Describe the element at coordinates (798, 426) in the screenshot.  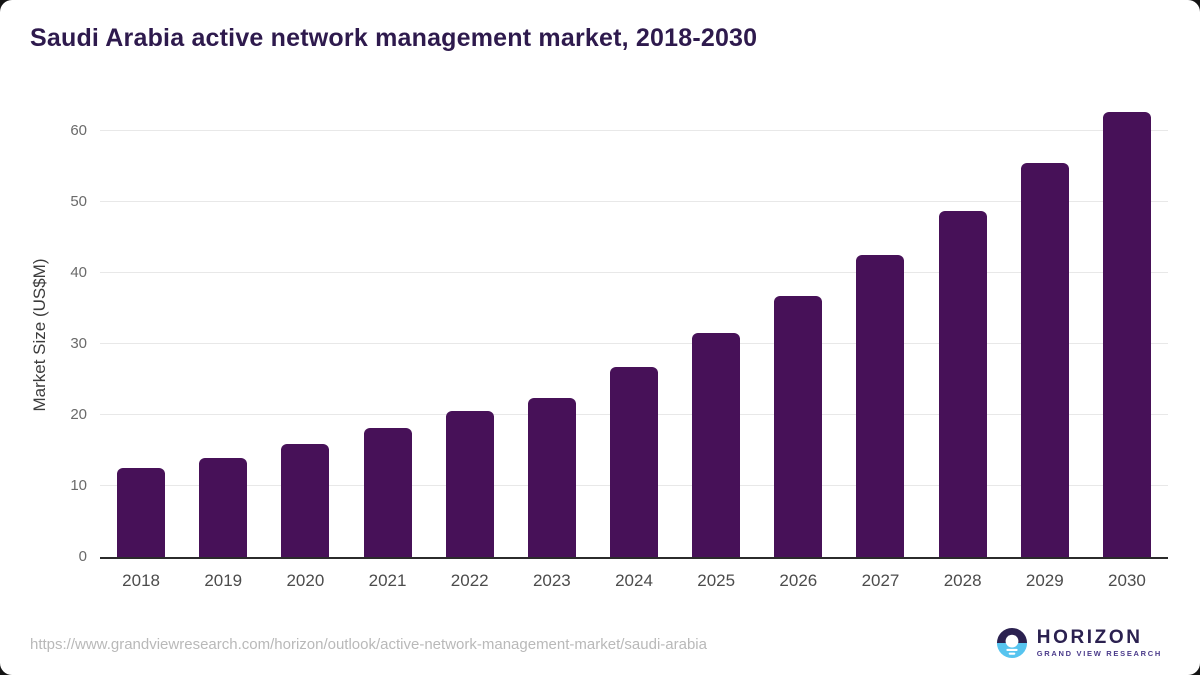
I see `bar-2026` at that location.